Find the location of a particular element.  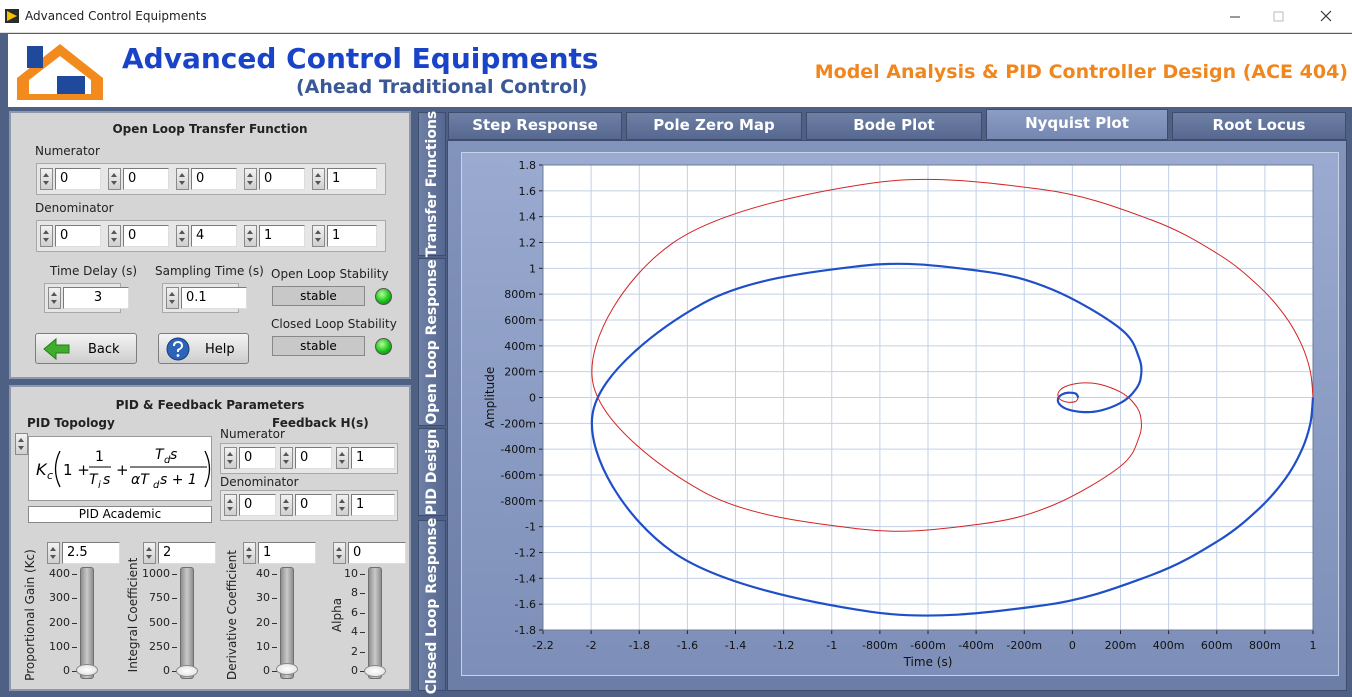

formula-d2: d is located at coordinates (156, 485).